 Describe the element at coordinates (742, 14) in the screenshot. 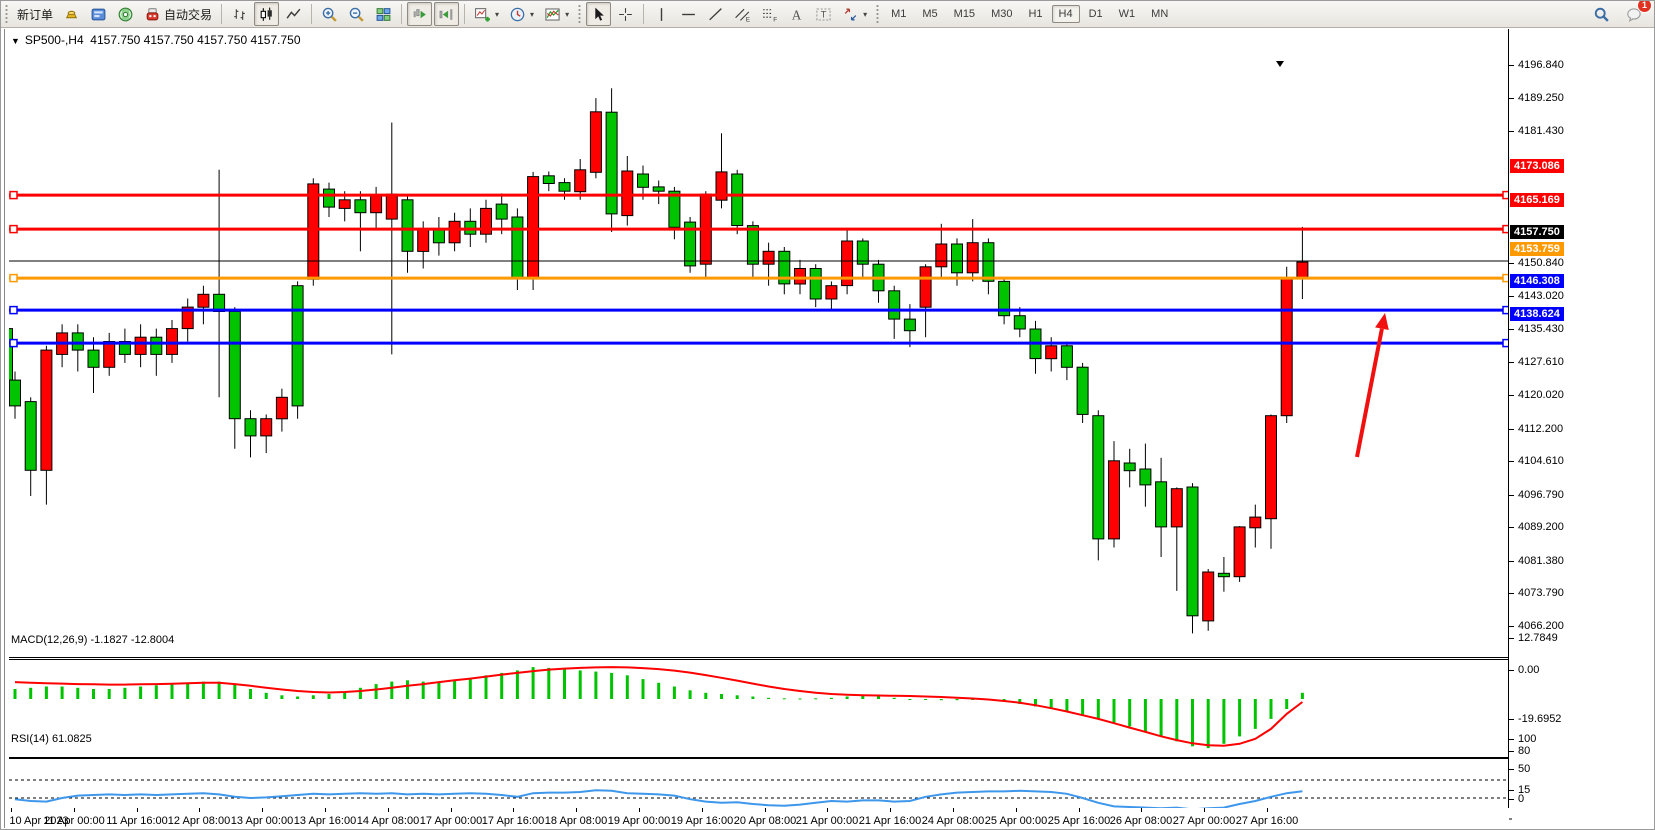

I see `channel-button: E` at that location.